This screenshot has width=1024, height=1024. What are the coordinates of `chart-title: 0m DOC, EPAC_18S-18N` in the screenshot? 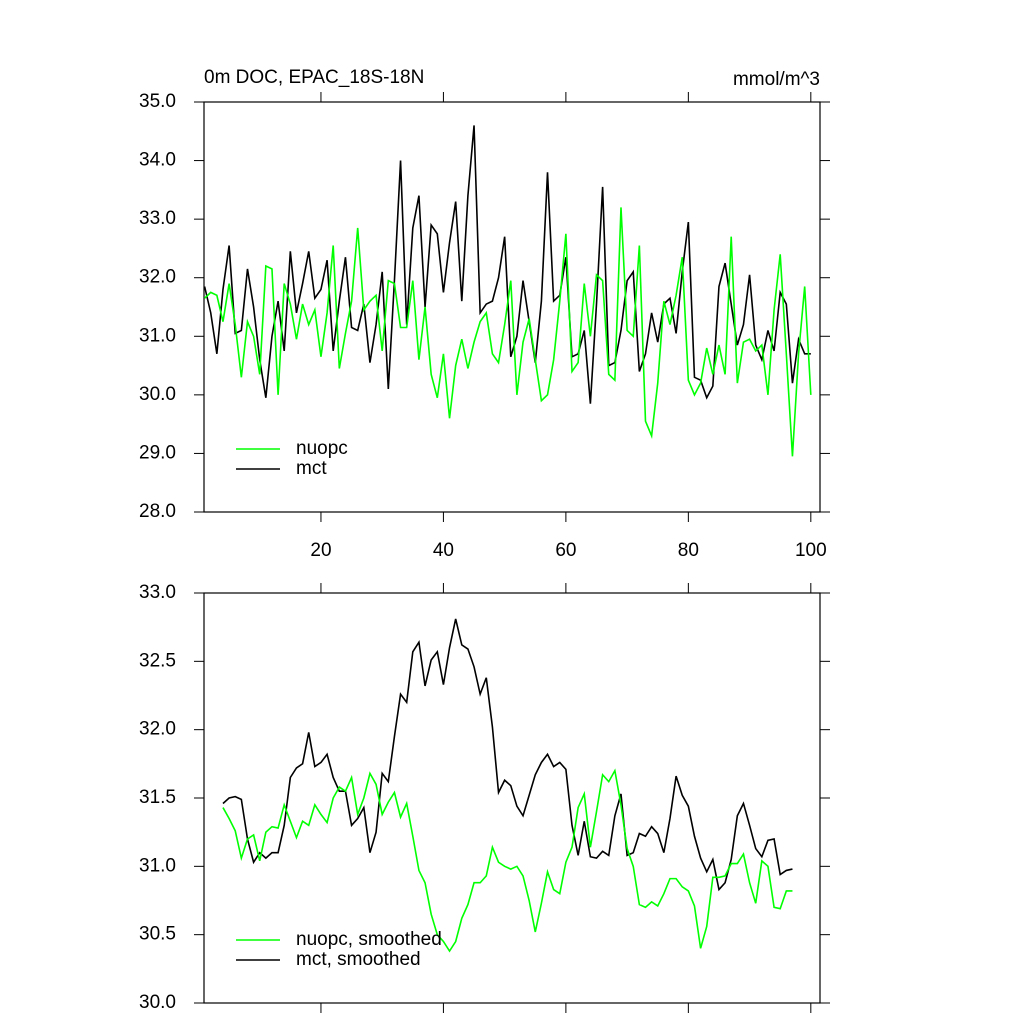 It's located at (314, 77).